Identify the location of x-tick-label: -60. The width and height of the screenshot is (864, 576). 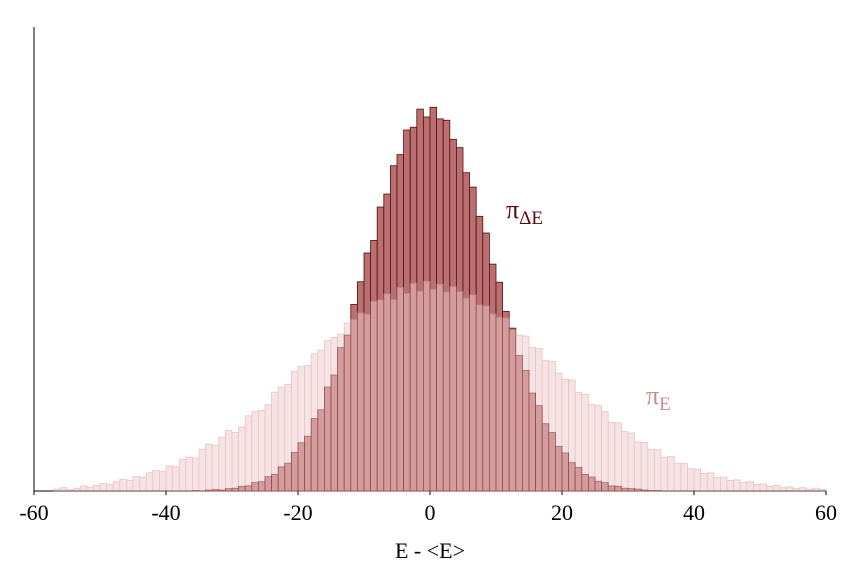
(33, 512).